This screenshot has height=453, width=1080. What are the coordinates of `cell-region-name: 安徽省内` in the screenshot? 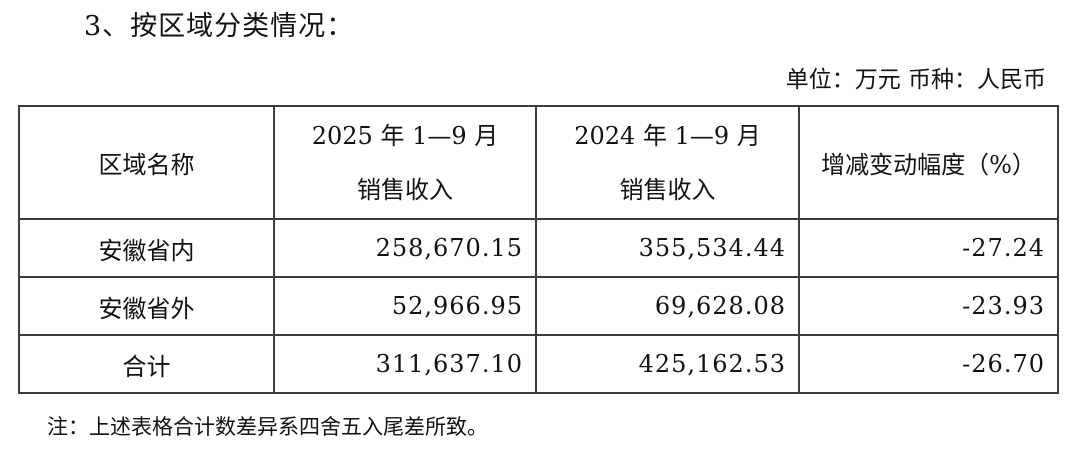 It's located at (146, 248).